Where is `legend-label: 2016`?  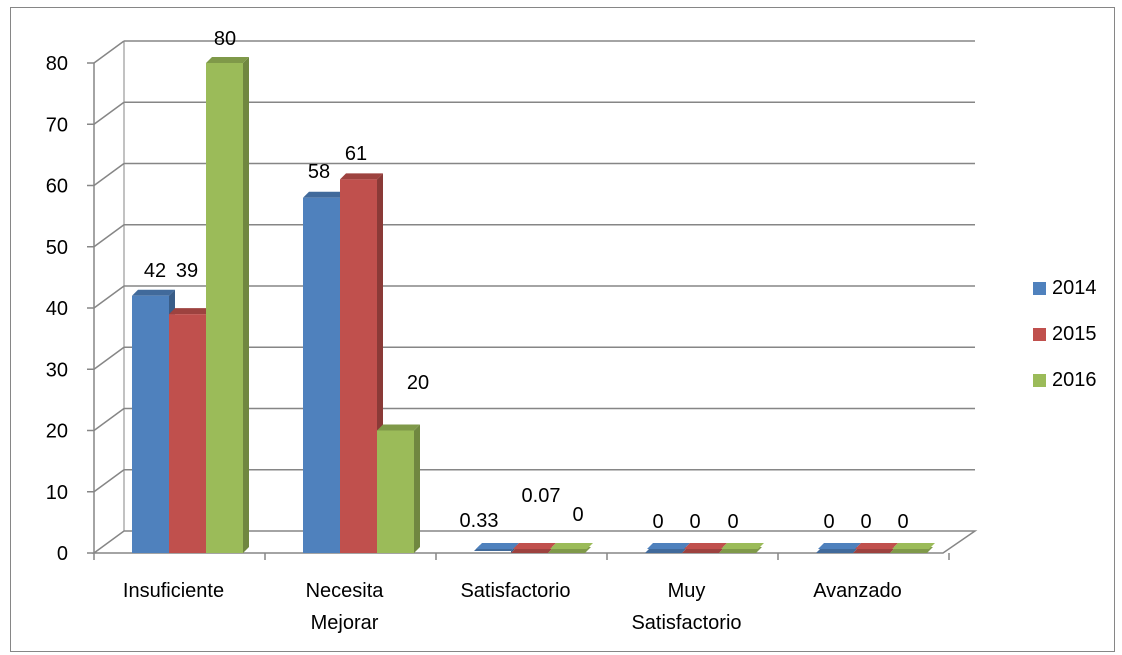
legend-label: 2016 is located at coordinates (1074, 379).